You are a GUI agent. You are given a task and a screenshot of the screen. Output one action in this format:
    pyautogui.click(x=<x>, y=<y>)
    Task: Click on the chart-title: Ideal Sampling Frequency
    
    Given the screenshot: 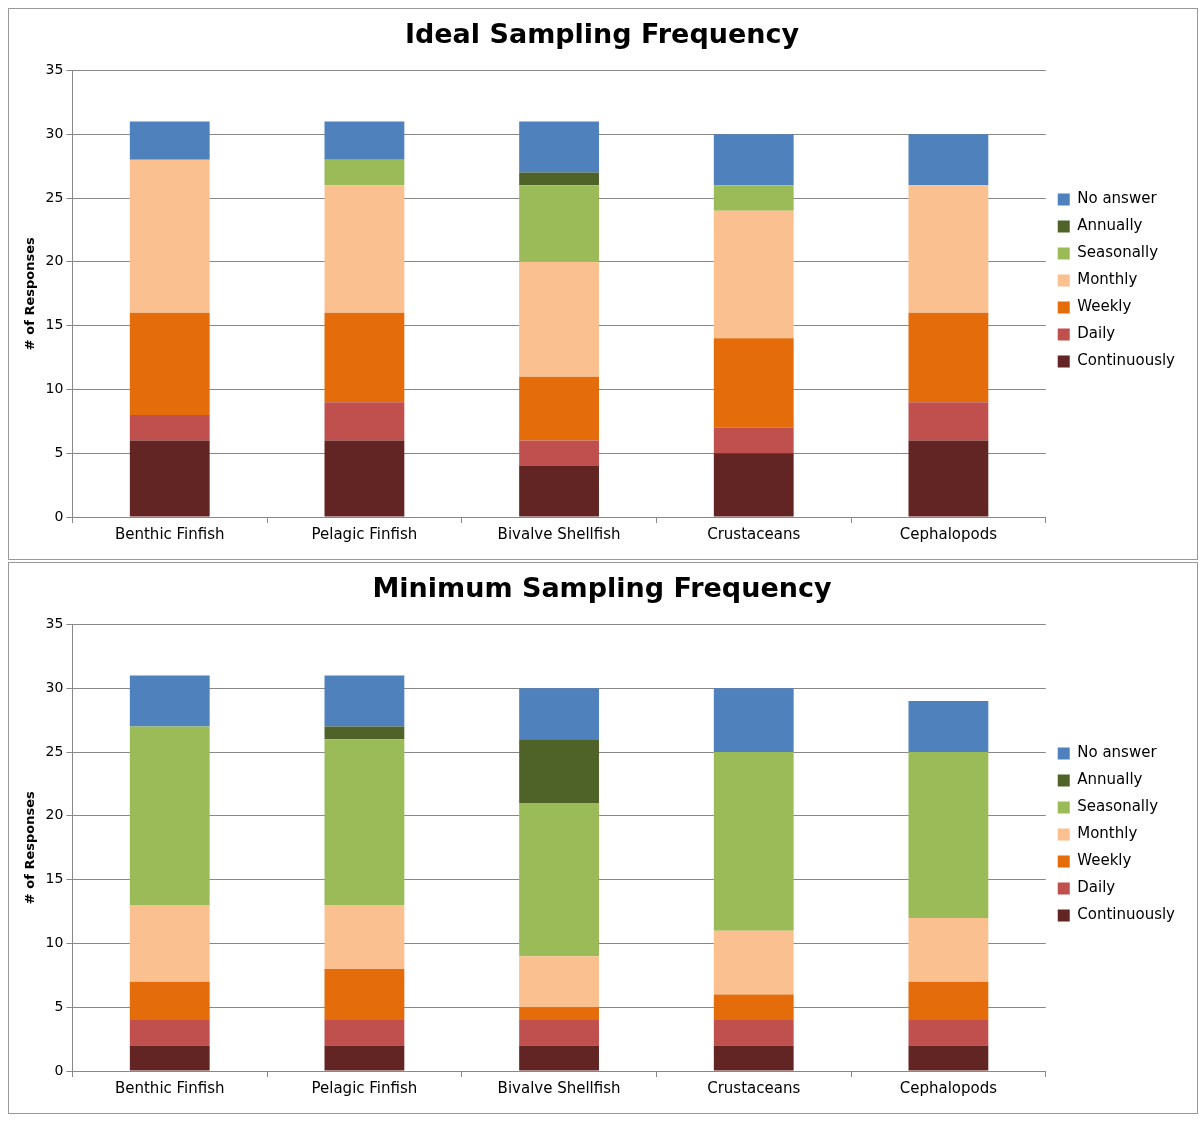 What is the action you would take?
    pyautogui.click(x=602, y=34)
    